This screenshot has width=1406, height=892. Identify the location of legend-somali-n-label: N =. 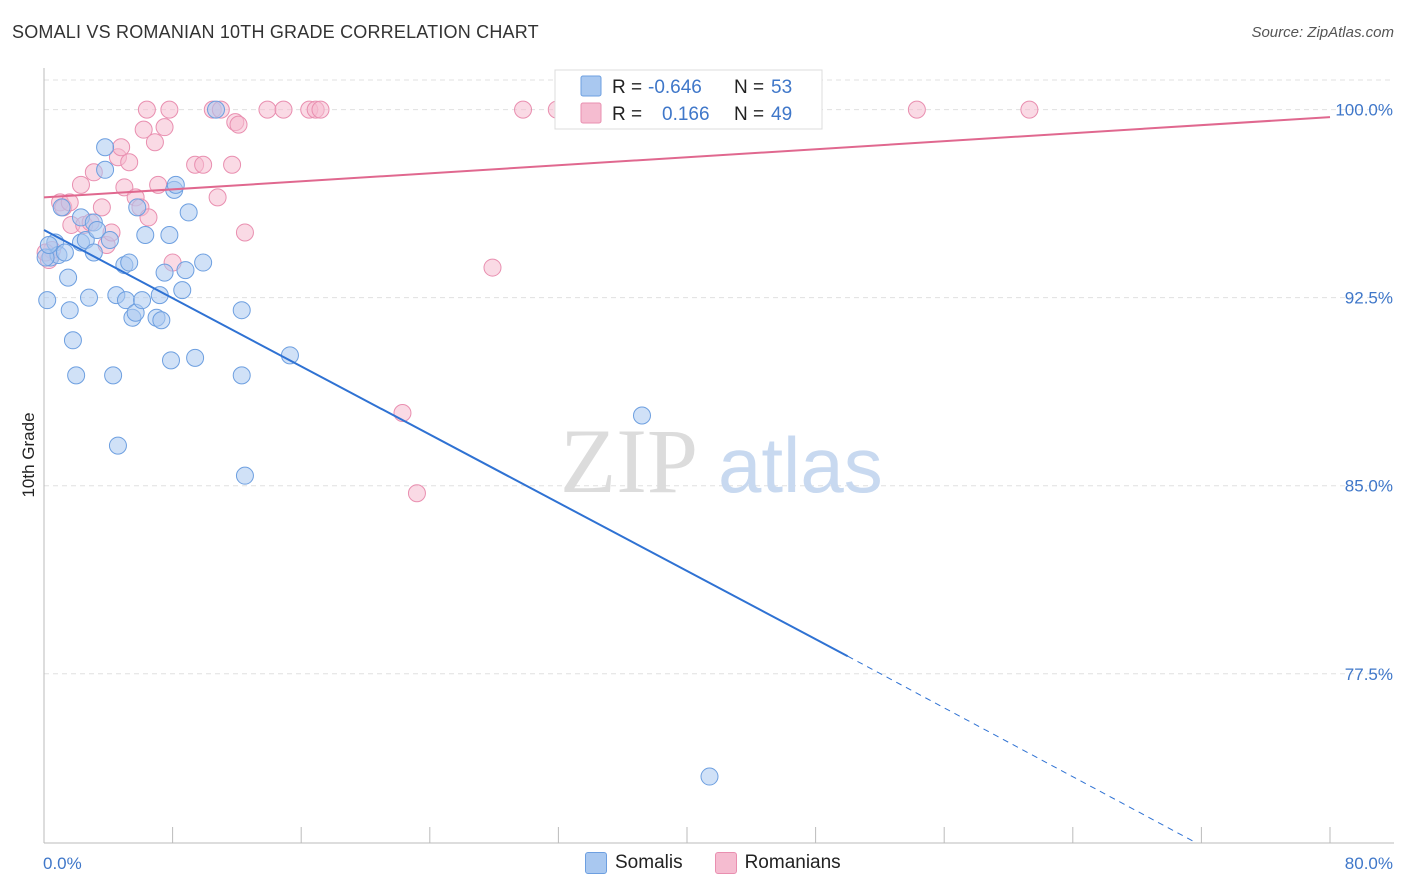
(749, 87).